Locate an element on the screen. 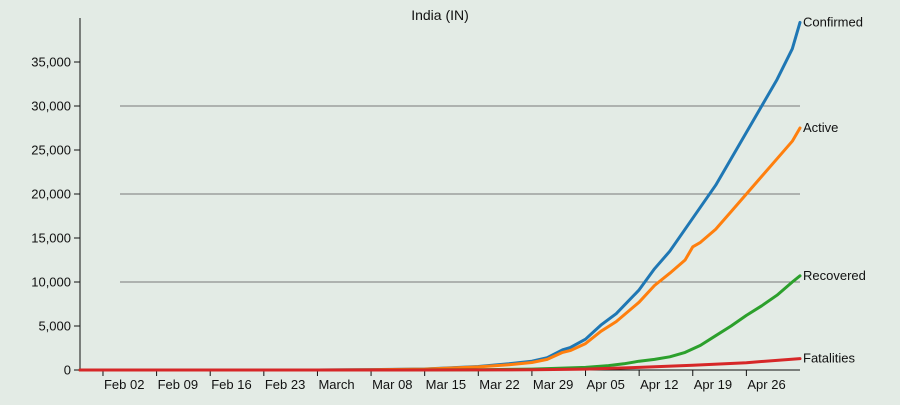 Image resolution: width=900 pixels, height=405 pixels. series-label-fatalities: Fatalities is located at coordinates (829, 358).